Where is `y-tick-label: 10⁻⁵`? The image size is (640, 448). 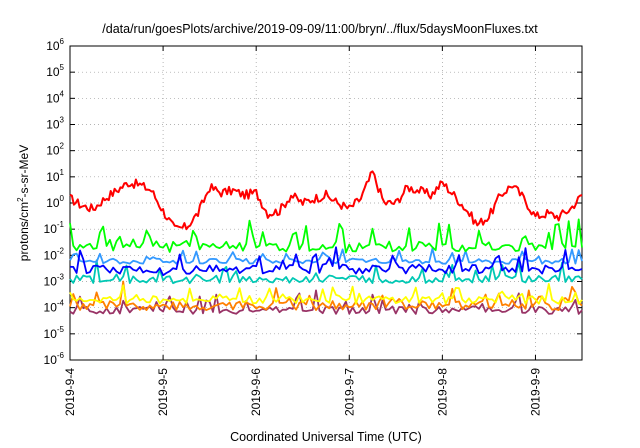 y-tick-label: 10⁻⁵ is located at coordinates (54, 333).